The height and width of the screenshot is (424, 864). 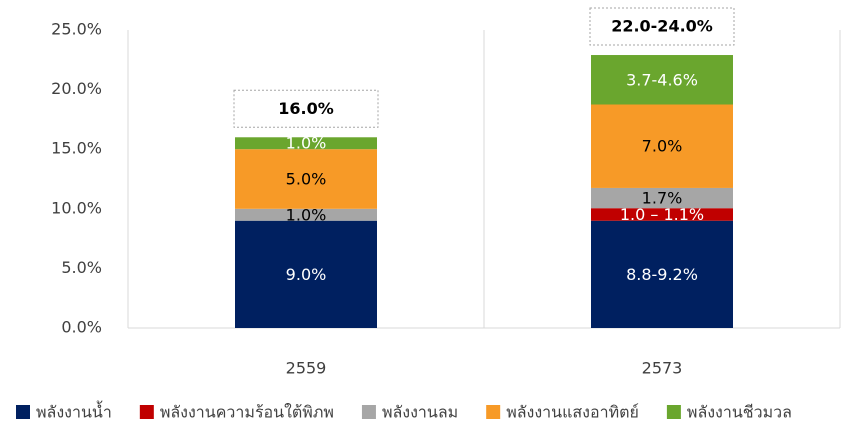 What do you see at coordinates (76, 207) in the screenshot?
I see `y-tick-label: 10.0%` at bounding box center [76, 207].